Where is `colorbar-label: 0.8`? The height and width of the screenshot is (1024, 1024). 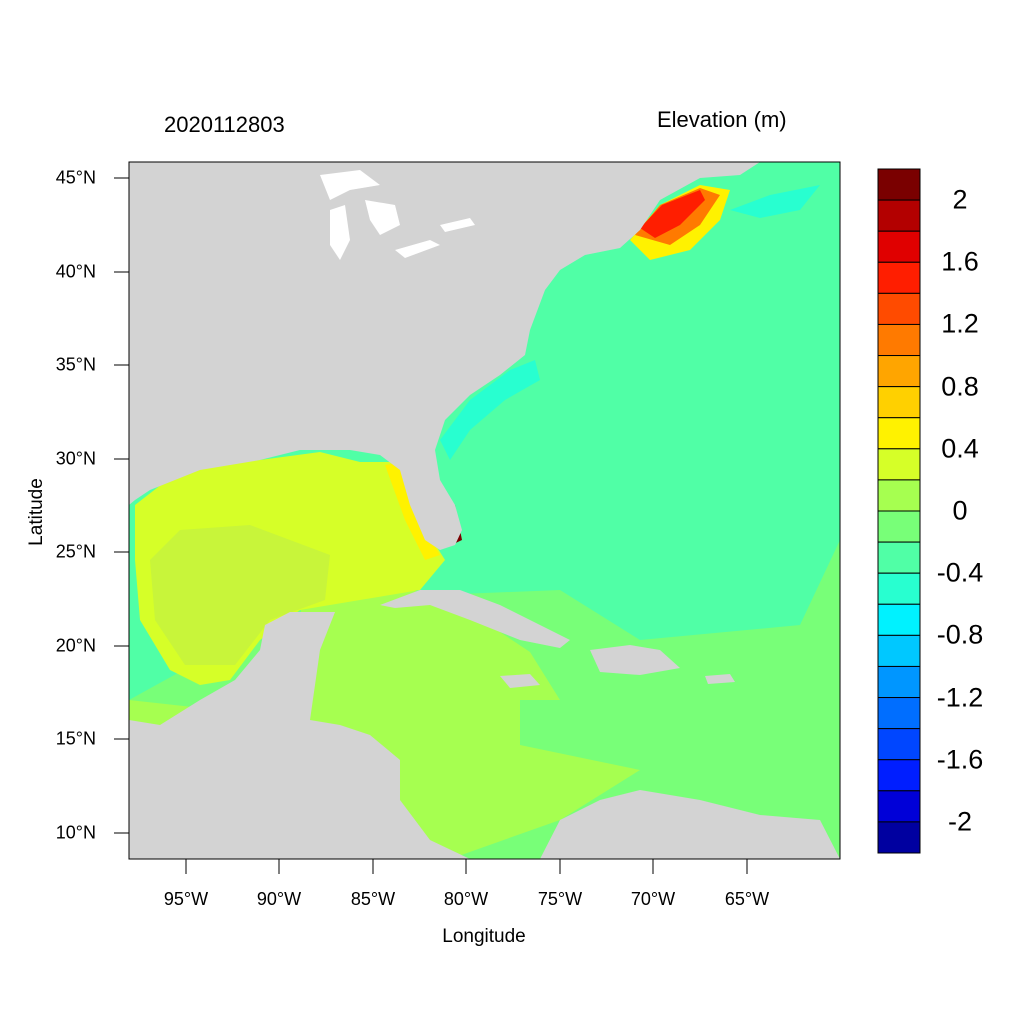 colorbar-label: 0.8 is located at coordinates (960, 386).